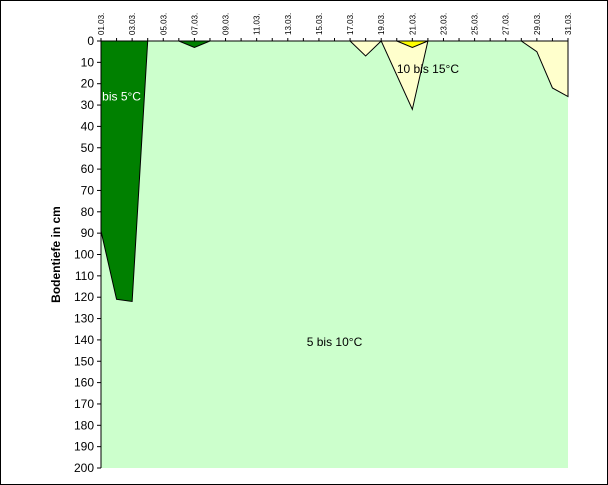 The image size is (608, 485). What do you see at coordinates (84, 297) in the screenshot?
I see `y-tick-label: 120` at bounding box center [84, 297].